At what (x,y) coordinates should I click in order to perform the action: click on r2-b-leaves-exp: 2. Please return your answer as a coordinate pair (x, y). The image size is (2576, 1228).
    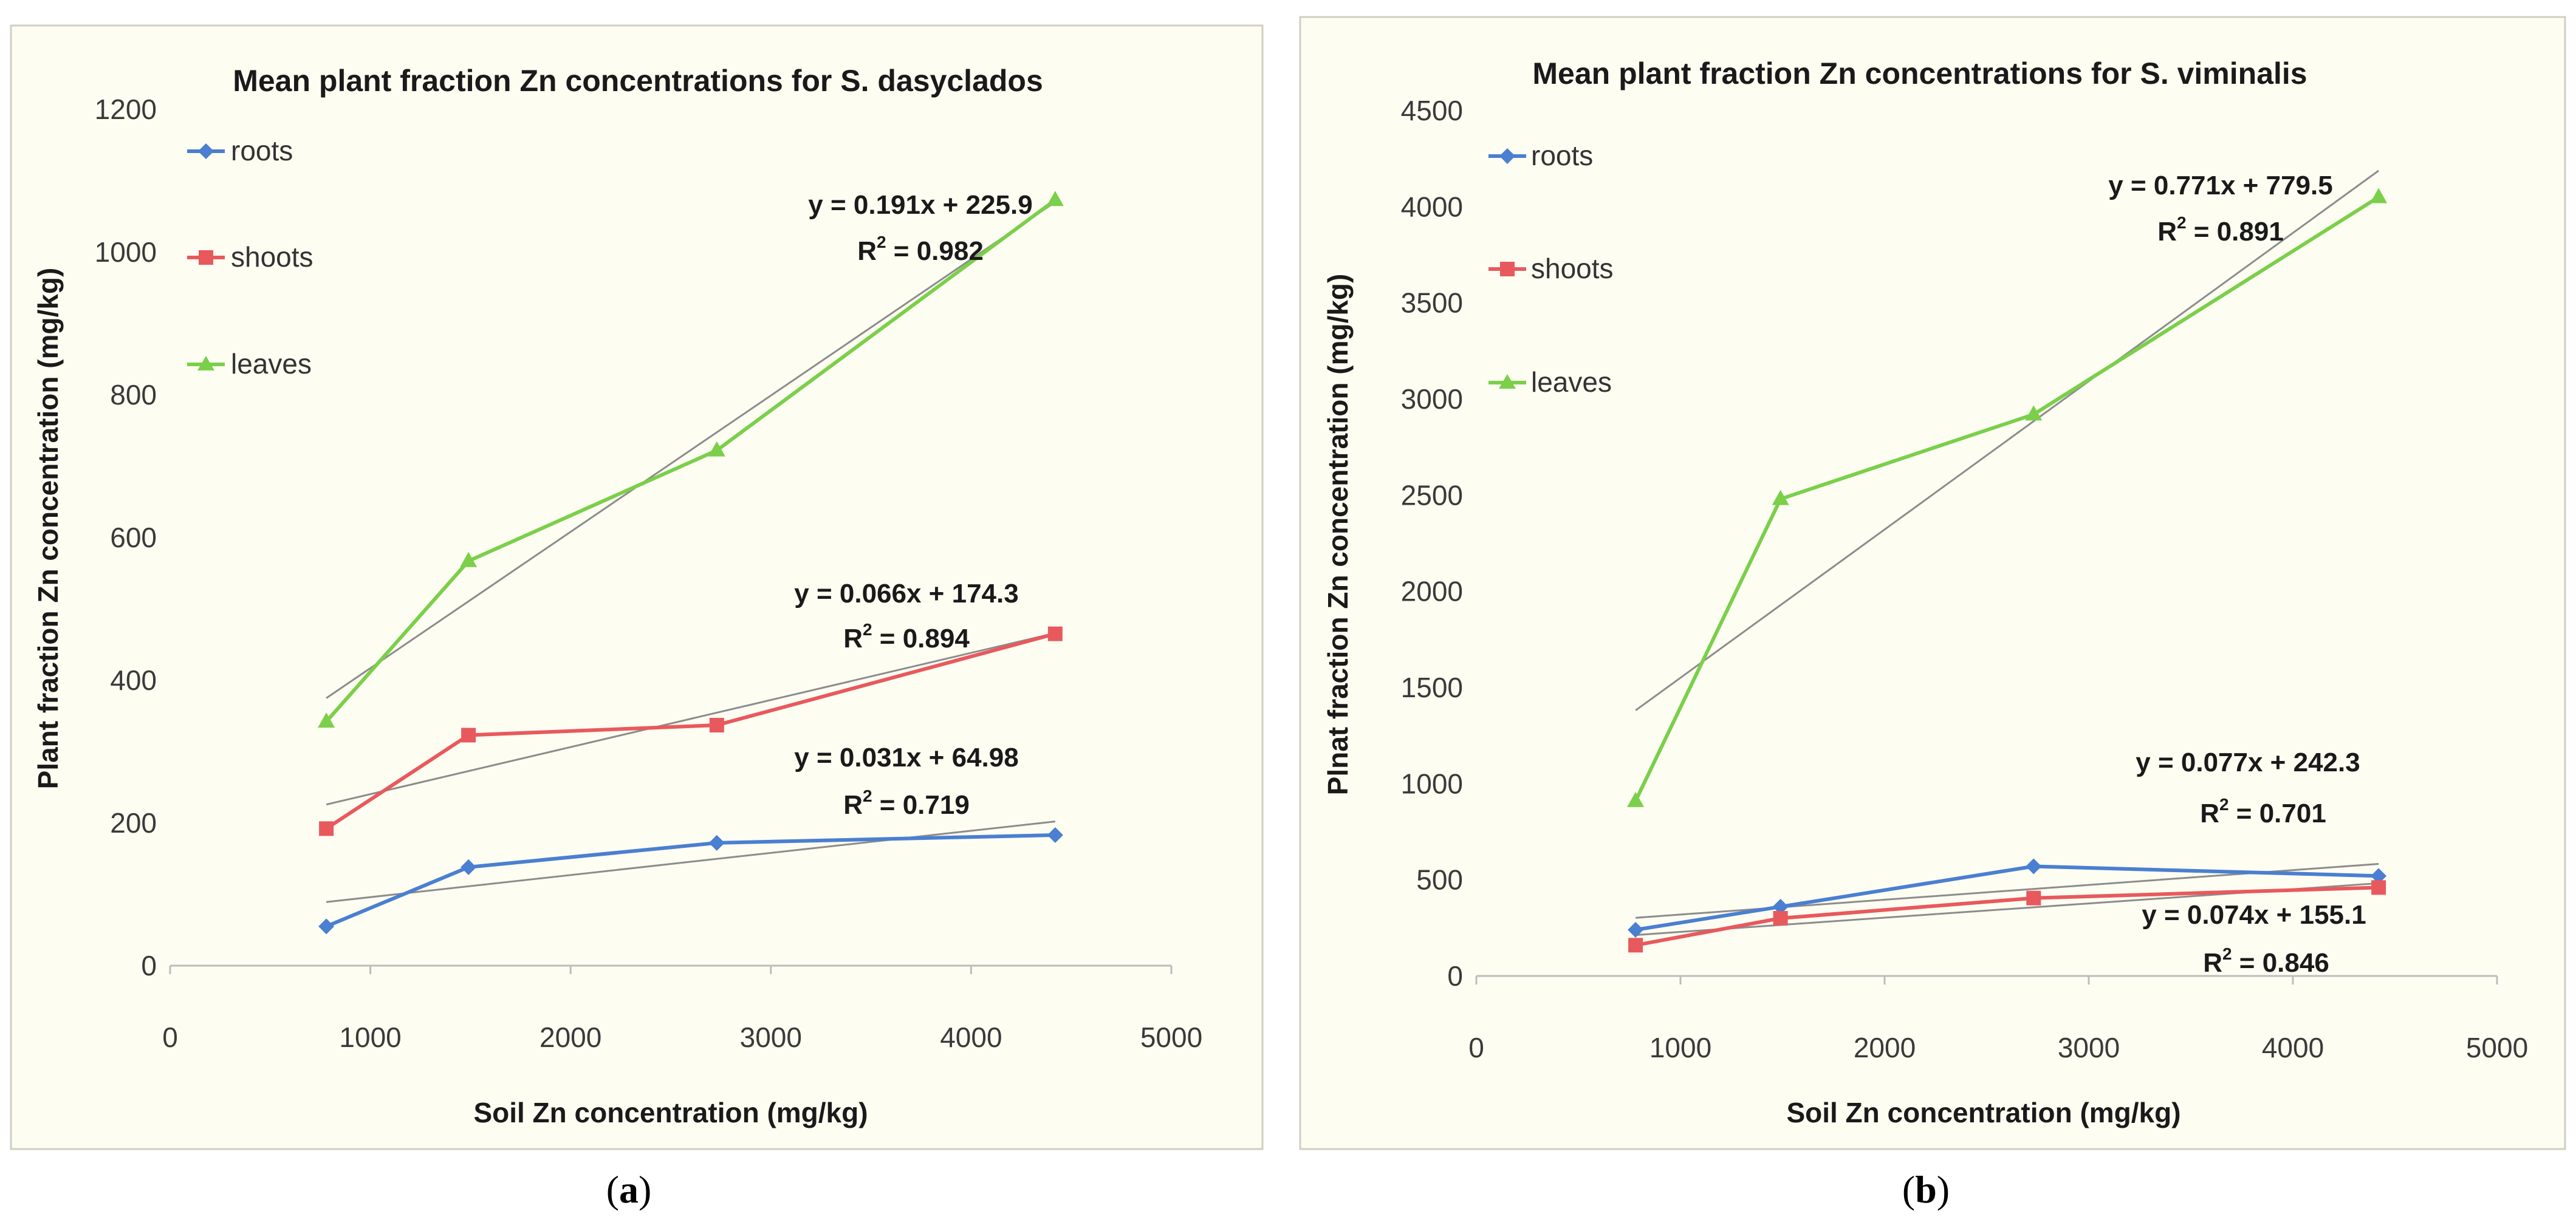
    Looking at the image, I should click on (2182, 223).